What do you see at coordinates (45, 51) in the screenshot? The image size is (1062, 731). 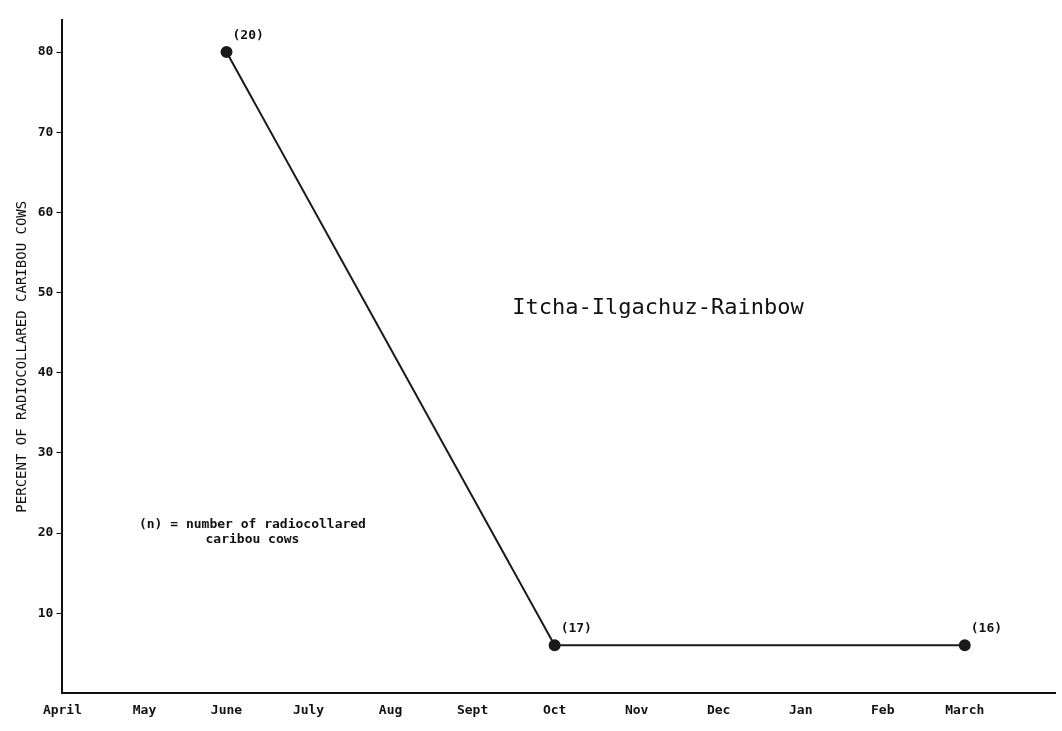 I see `y-tick-label: 80` at bounding box center [45, 51].